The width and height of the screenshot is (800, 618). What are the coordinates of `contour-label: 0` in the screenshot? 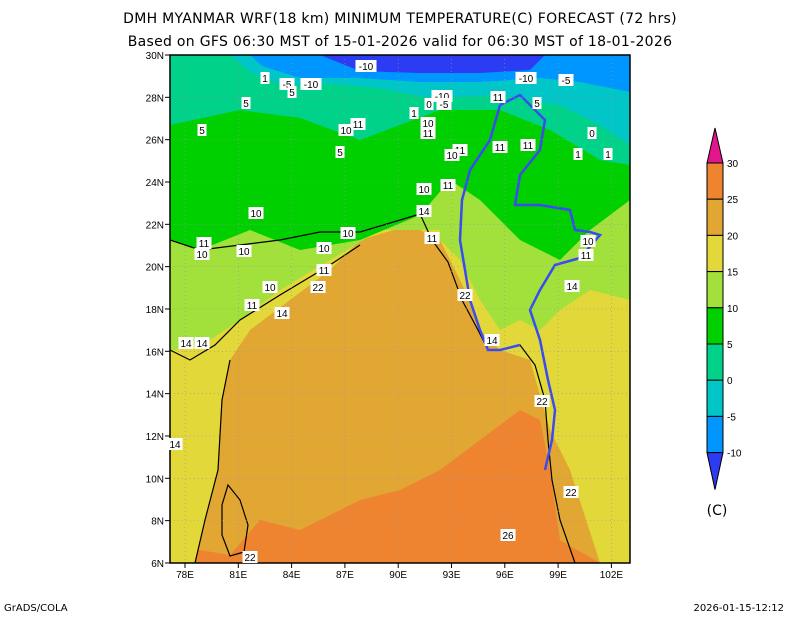 It's located at (592, 134).